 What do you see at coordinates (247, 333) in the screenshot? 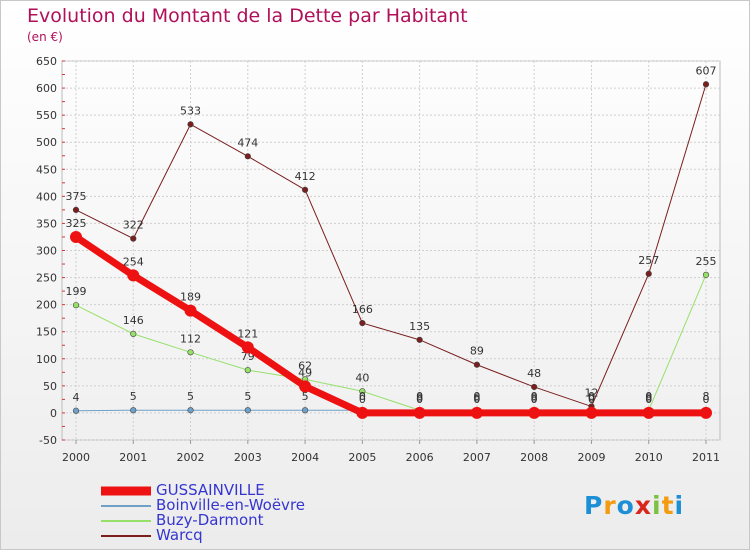
I see `data-label: 121` at bounding box center [247, 333].